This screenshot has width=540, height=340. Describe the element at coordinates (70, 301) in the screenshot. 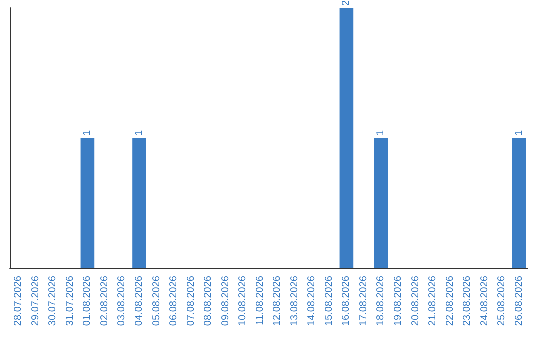

I see `x-tick-label: 31.07.2026` at that location.